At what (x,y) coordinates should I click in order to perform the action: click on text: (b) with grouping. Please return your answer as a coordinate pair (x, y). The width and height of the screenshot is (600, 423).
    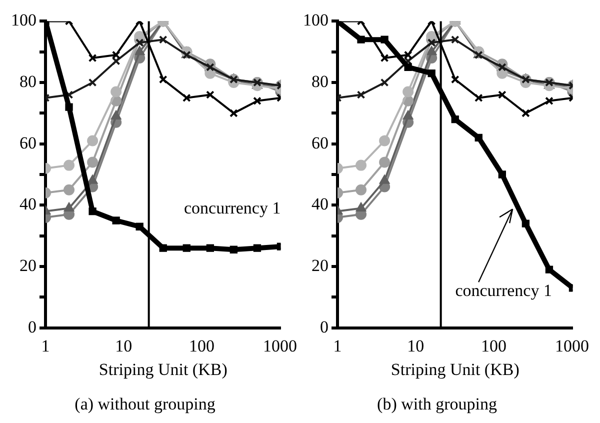
    Looking at the image, I should click on (437, 404).